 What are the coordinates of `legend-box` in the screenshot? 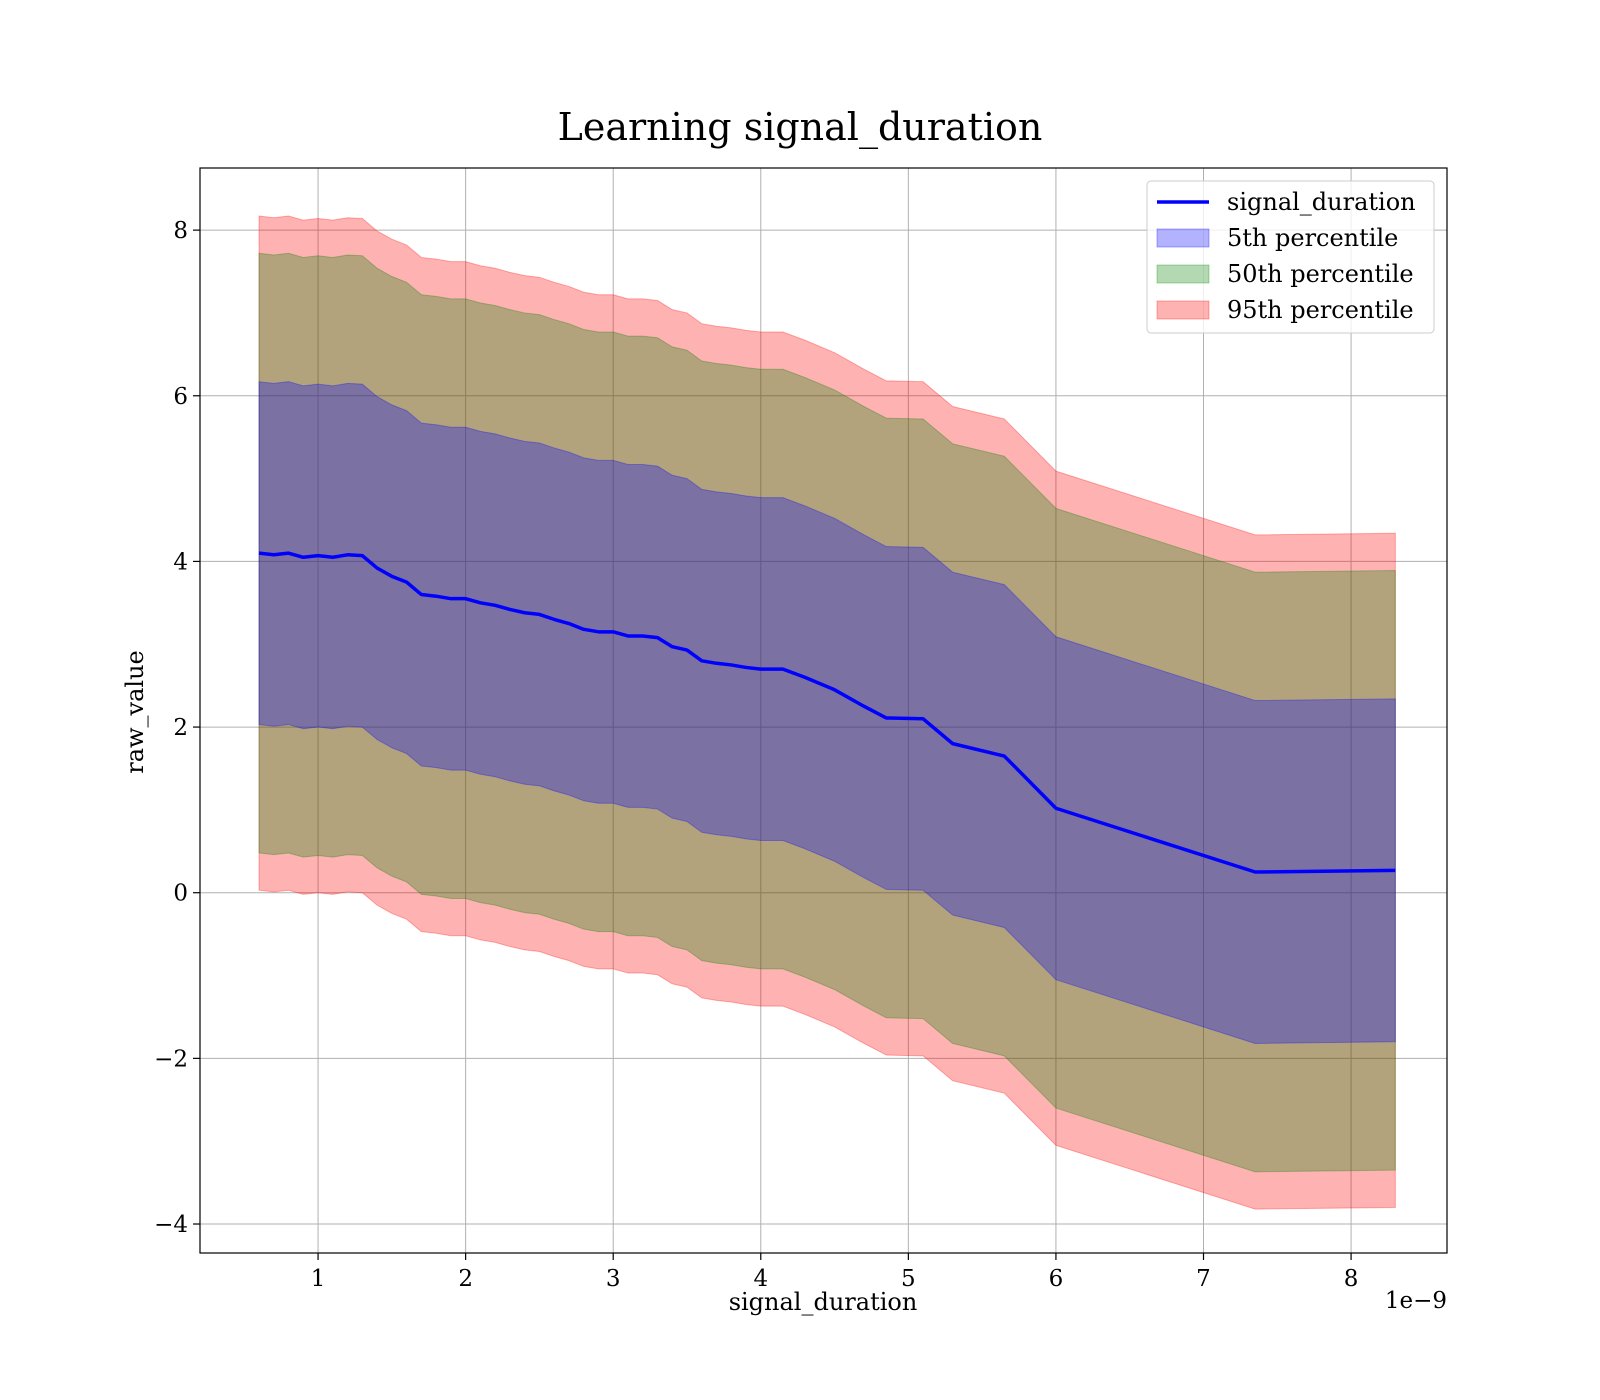 It's located at (1290, 257).